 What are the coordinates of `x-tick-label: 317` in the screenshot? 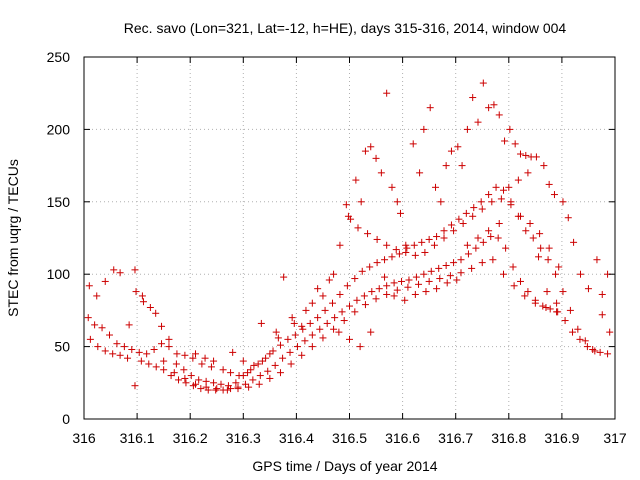 It's located at (615, 438).